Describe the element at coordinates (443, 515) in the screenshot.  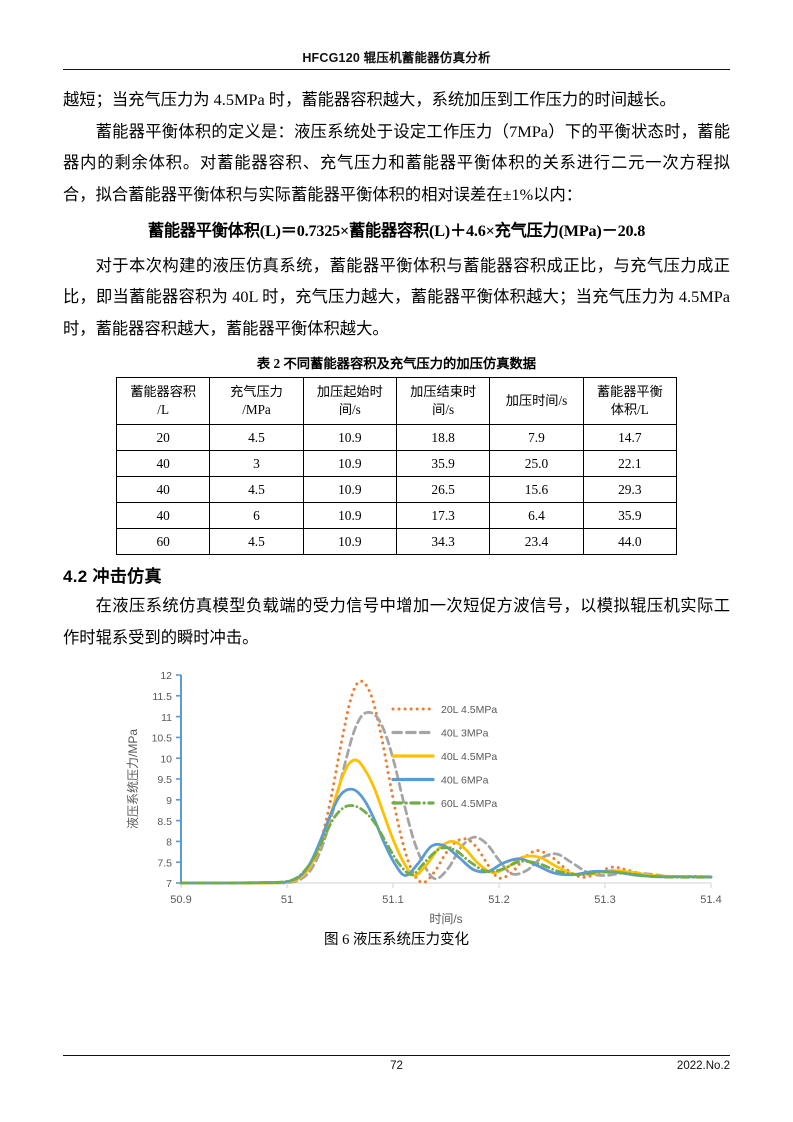
I see `table-cell: 17.3` at that location.